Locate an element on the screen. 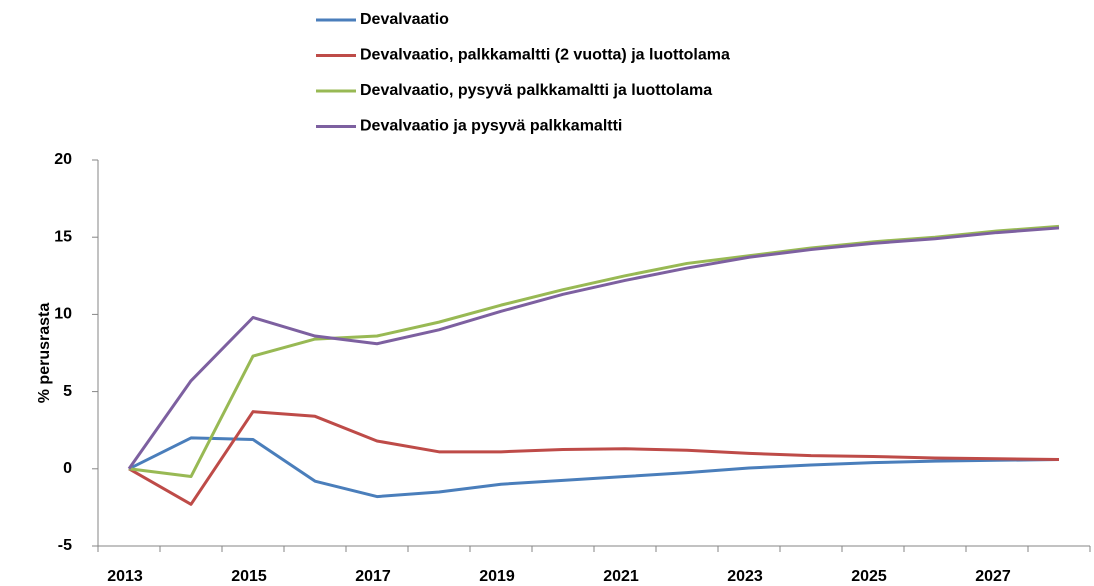 The image size is (1094, 586). x-tick-label: 2023 is located at coordinates (745, 576).